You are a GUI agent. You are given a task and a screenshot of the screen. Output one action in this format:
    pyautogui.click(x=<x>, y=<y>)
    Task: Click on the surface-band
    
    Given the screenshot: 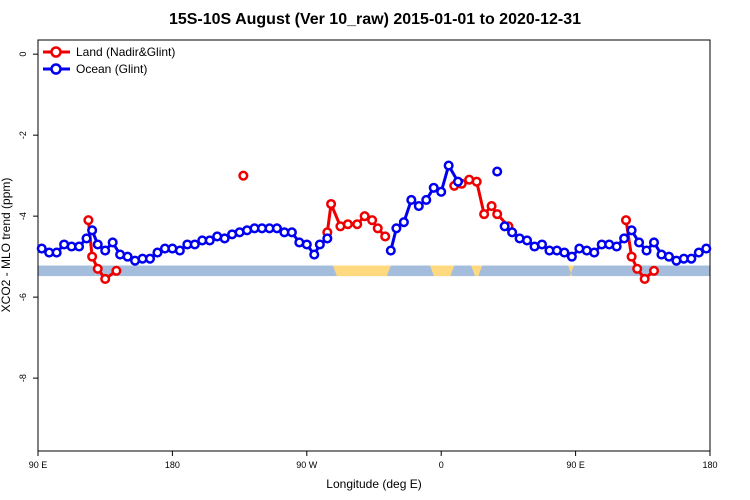 What is the action you would take?
    pyautogui.click(x=374, y=271)
    